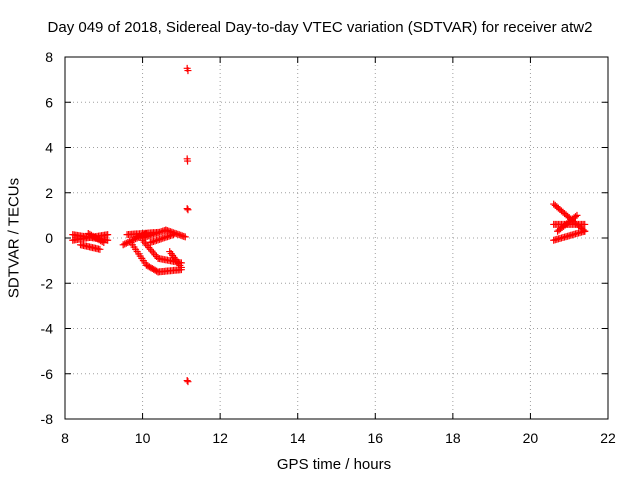  I want to click on y-tick-label: -2, so click(47, 283).